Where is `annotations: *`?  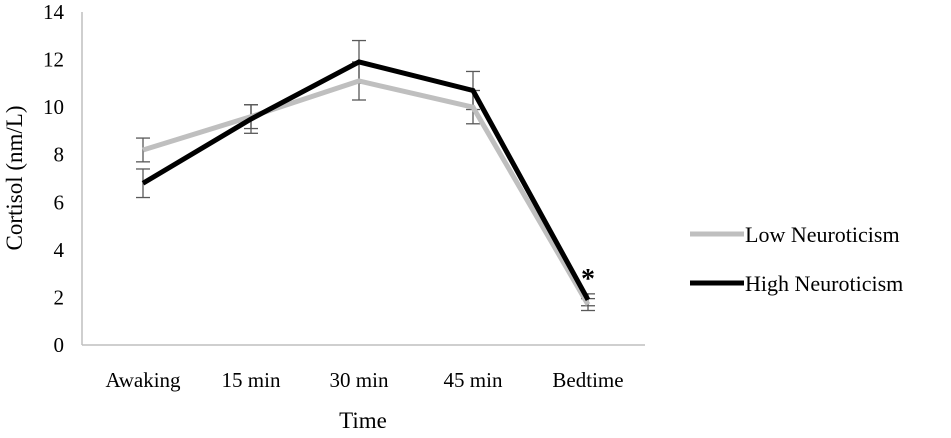 annotations: * is located at coordinates (588, 279).